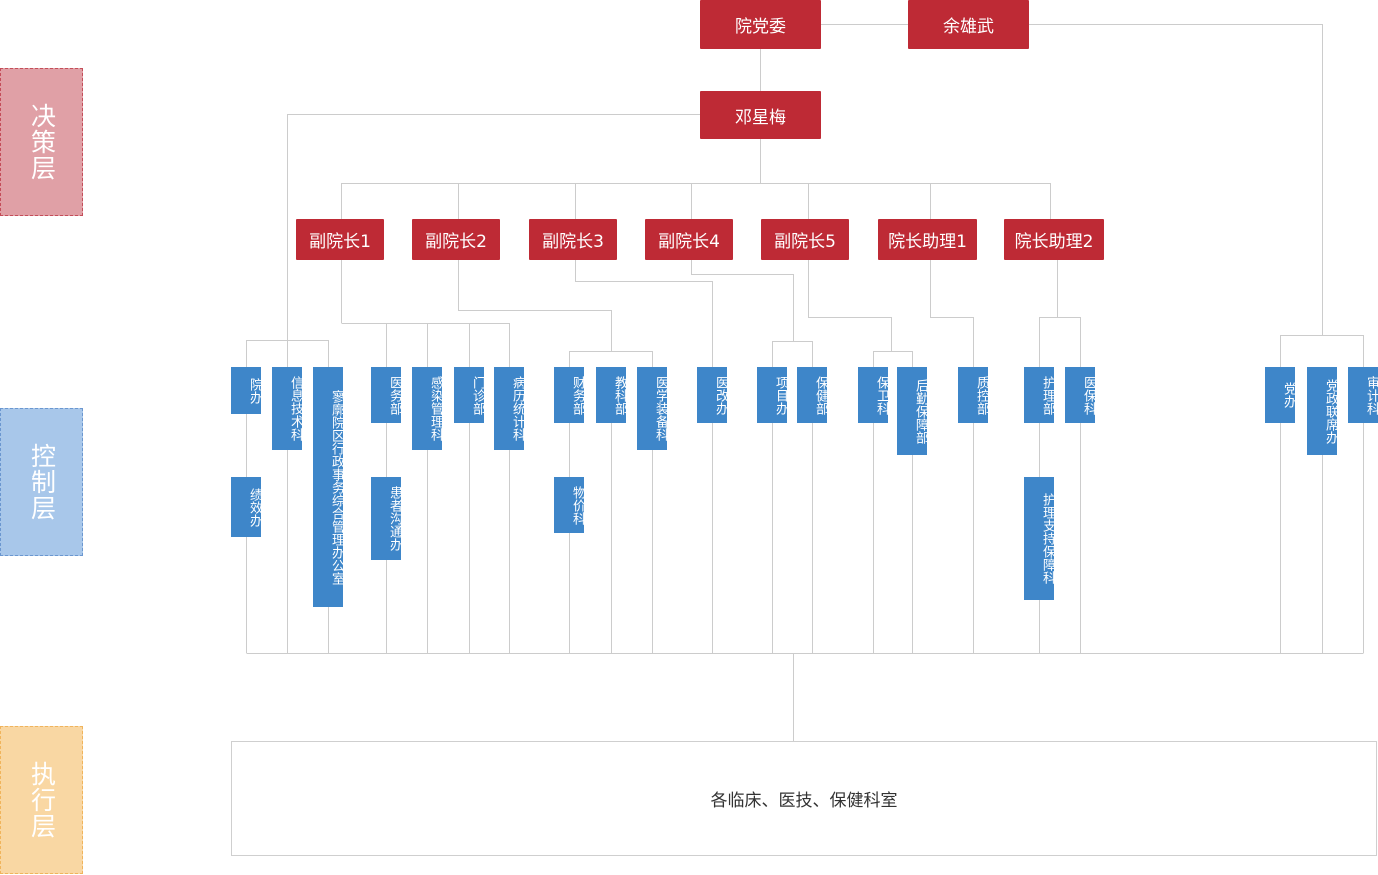 This screenshot has height=875, width=1378. Describe the element at coordinates (41, 800) in the screenshot. I see `execution-layer-label: 执行层` at that location.